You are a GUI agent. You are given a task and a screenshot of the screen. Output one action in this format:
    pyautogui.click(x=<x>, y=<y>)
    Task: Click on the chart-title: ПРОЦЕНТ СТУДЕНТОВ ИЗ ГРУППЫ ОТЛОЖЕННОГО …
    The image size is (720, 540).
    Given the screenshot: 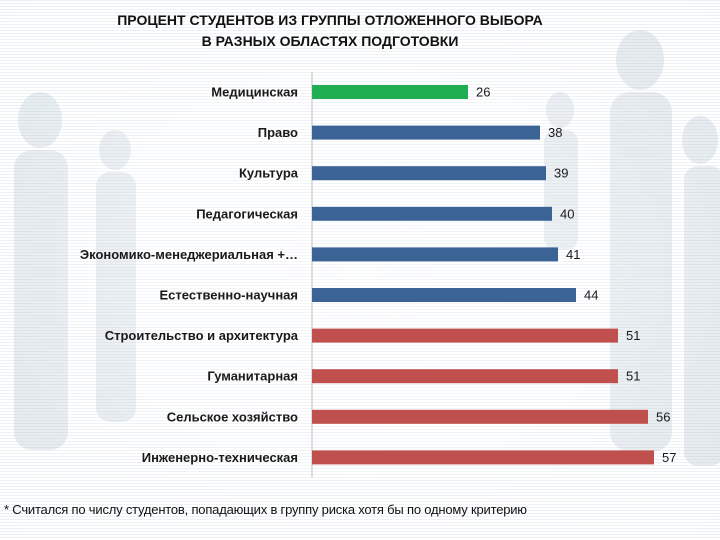 What is the action you would take?
    pyautogui.click(x=330, y=31)
    